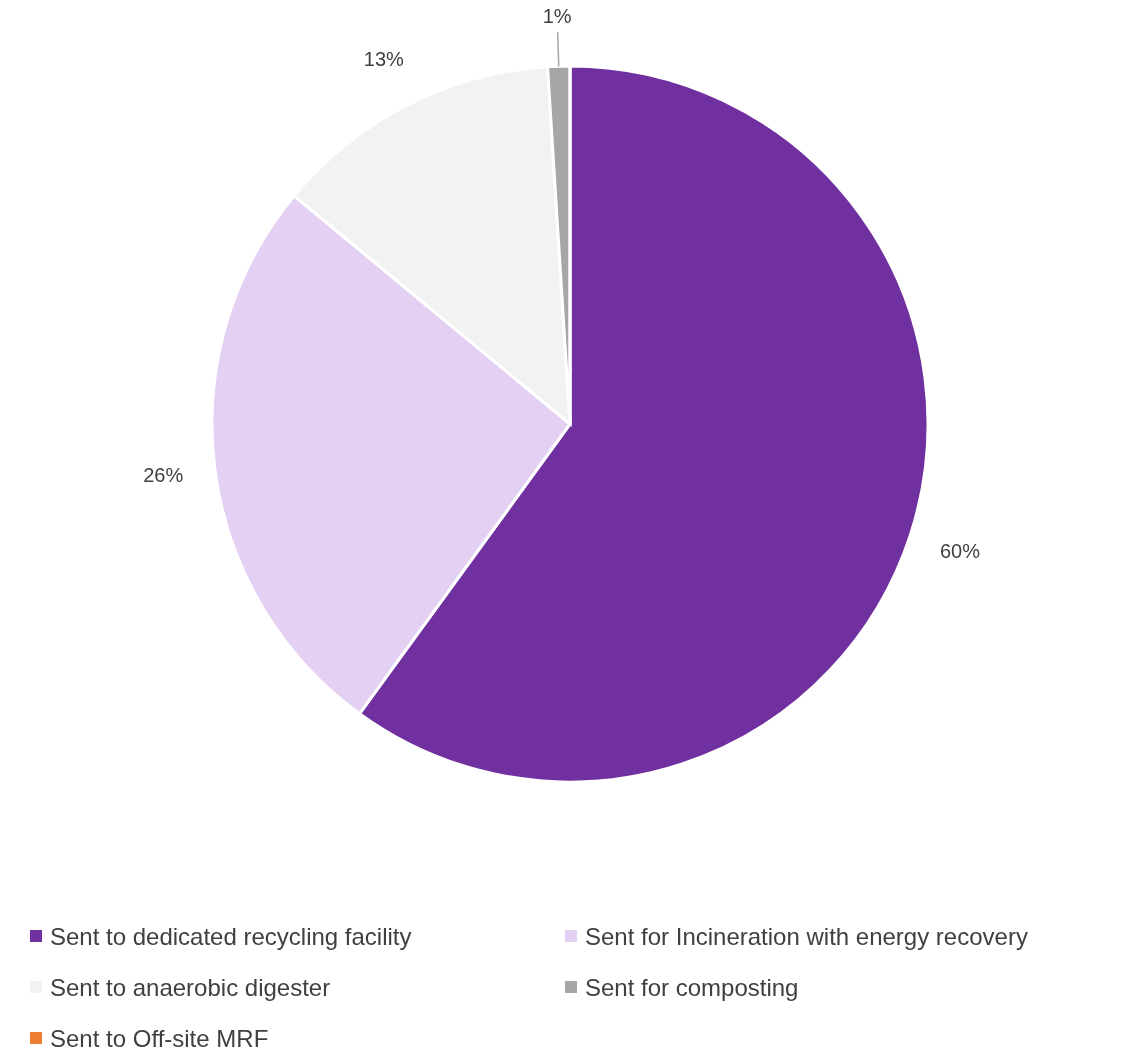 The width and height of the screenshot is (1122, 1054). Describe the element at coordinates (231, 936) in the screenshot. I see `legend-label: Sent to dedicated recycling facility` at that location.